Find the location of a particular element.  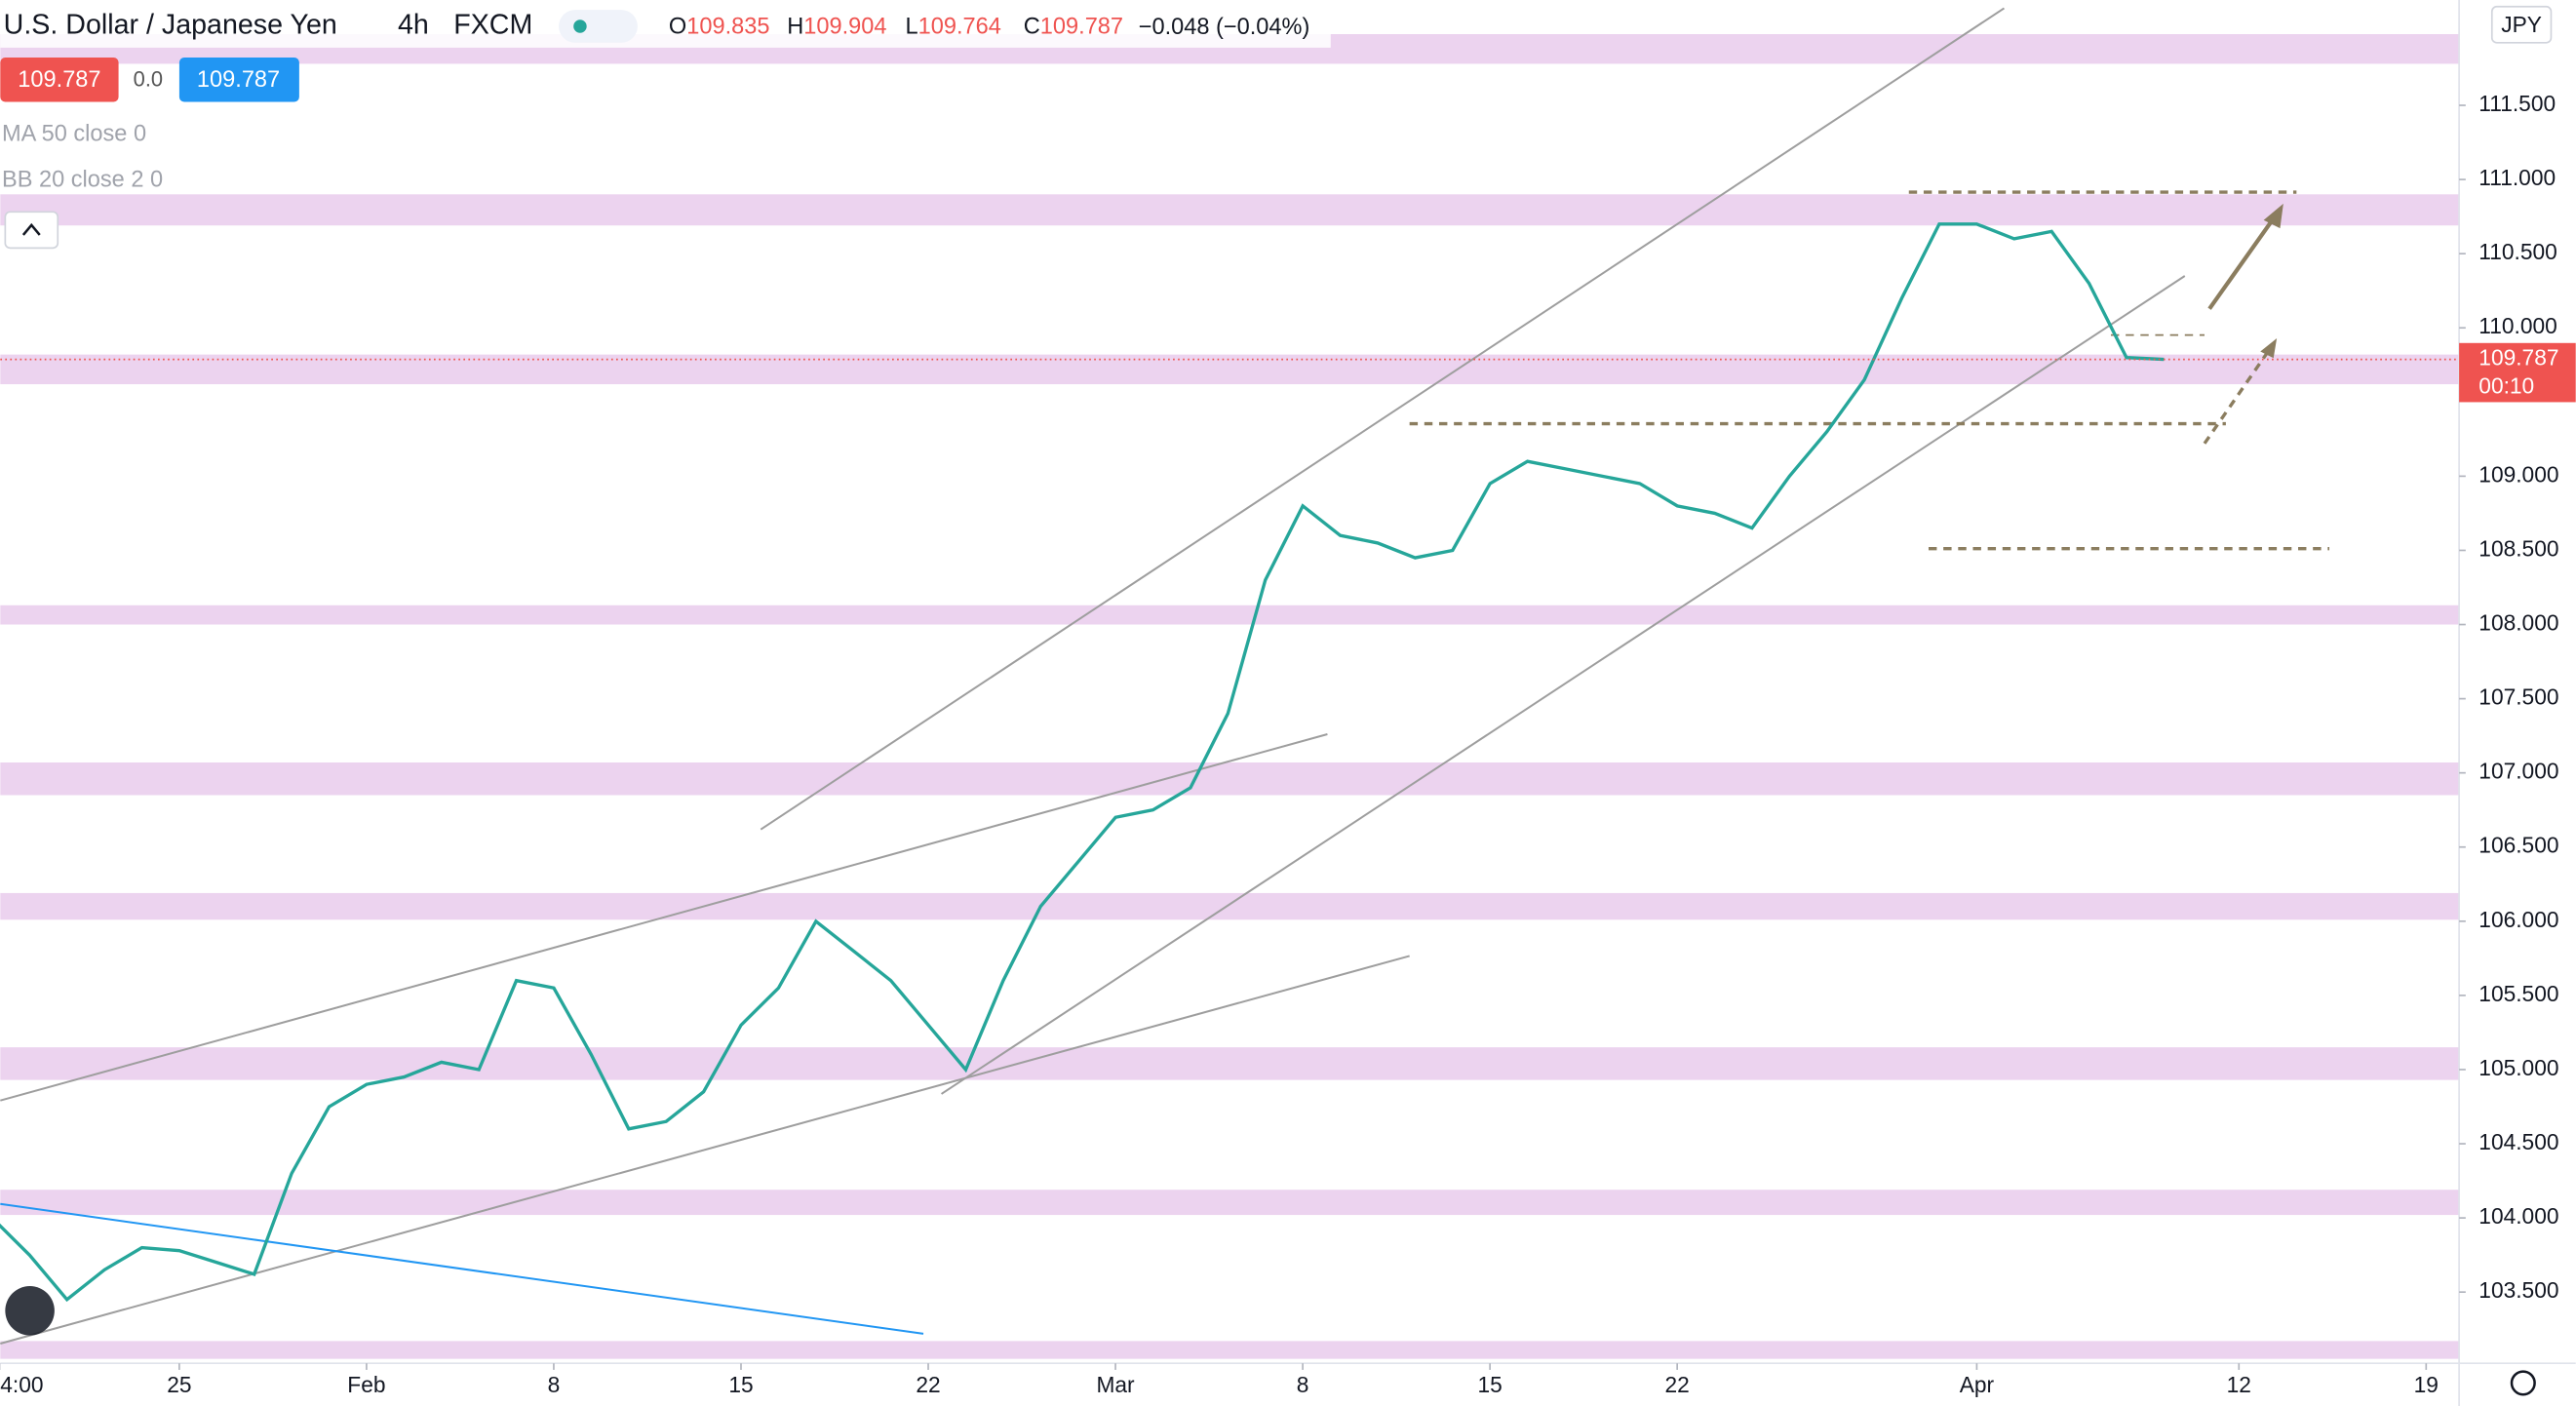

ohlc-item: O109.835 is located at coordinates (719, 26).